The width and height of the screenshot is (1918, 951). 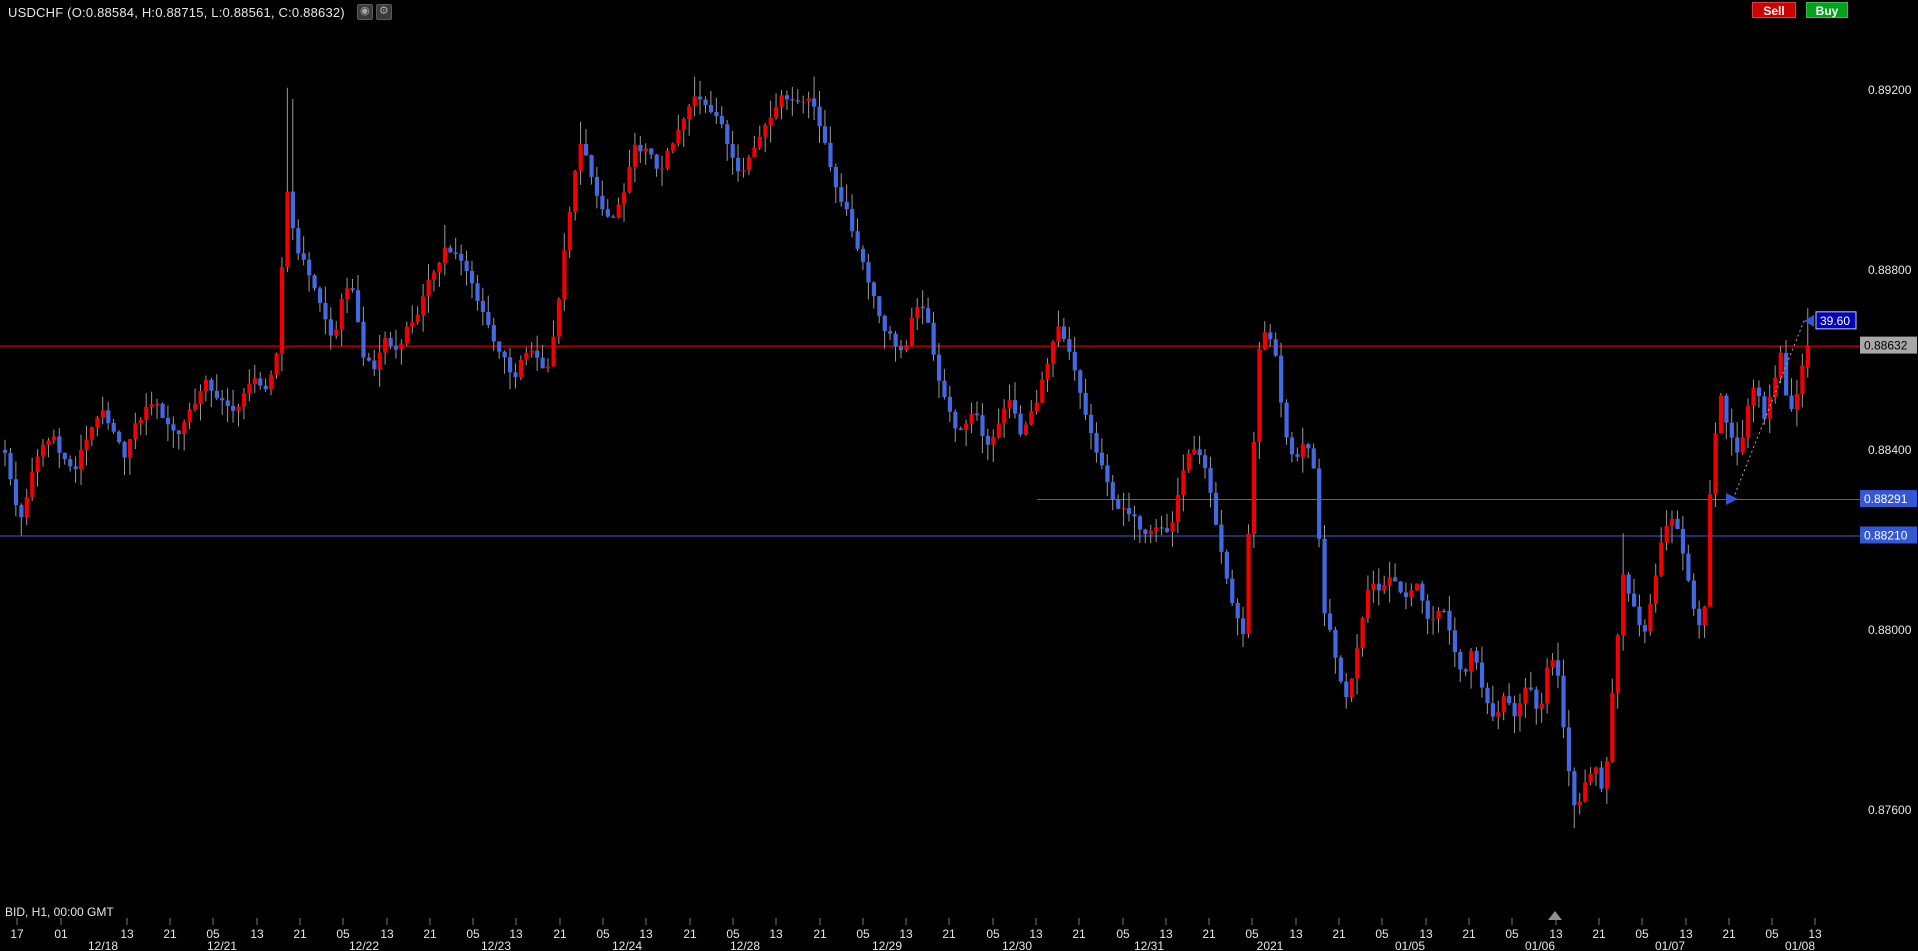 What do you see at coordinates (364, 12) in the screenshot?
I see `eye-icon: ◉` at bounding box center [364, 12].